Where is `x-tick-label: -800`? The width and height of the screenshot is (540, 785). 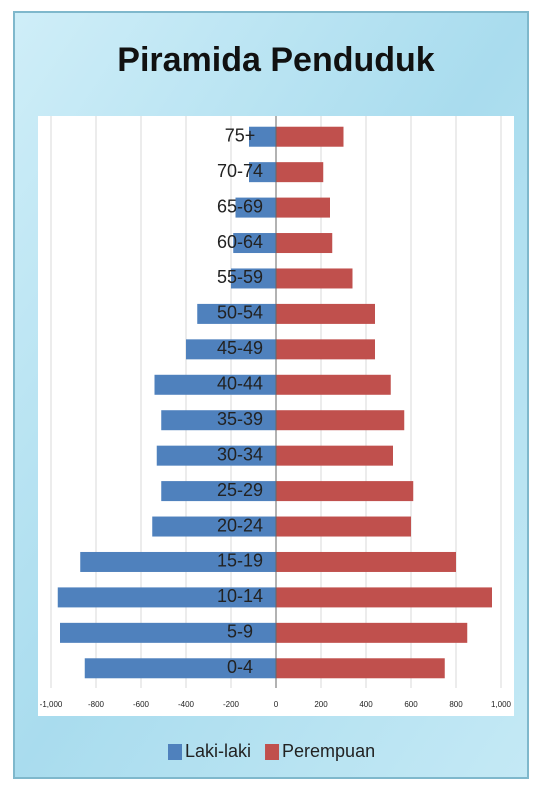 x-tick-label: -800 is located at coordinates (96, 704).